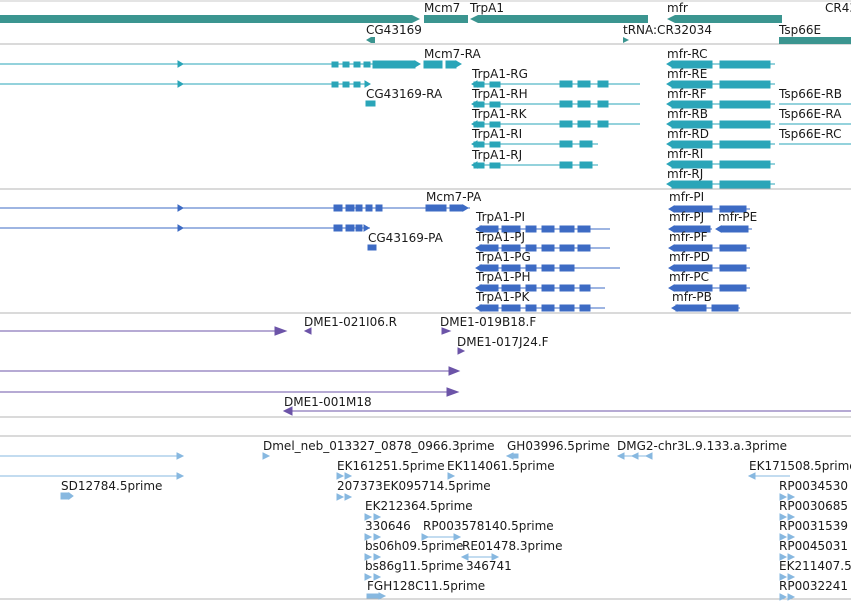 This screenshot has height=601, width=851. What do you see at coordinates (144, 331) in the screenshot?
I see `clone-left` at bounding box center [144, 331].